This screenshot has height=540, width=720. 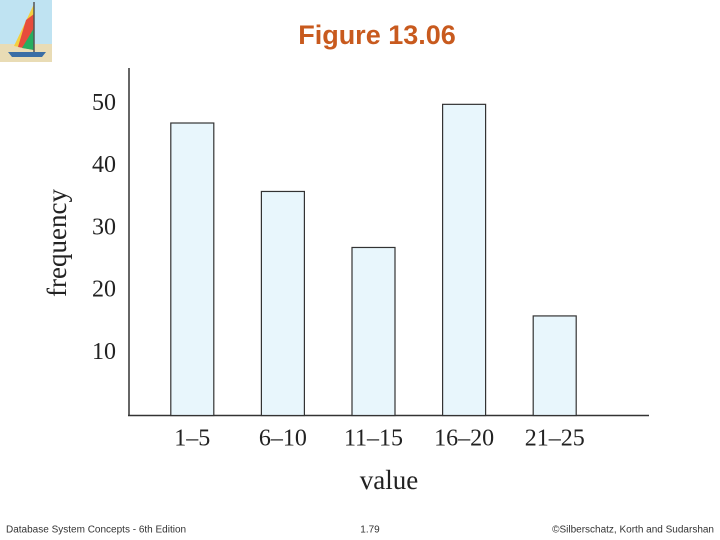 I want to click on y-tick-label: 20, so click(x=104, y=290).